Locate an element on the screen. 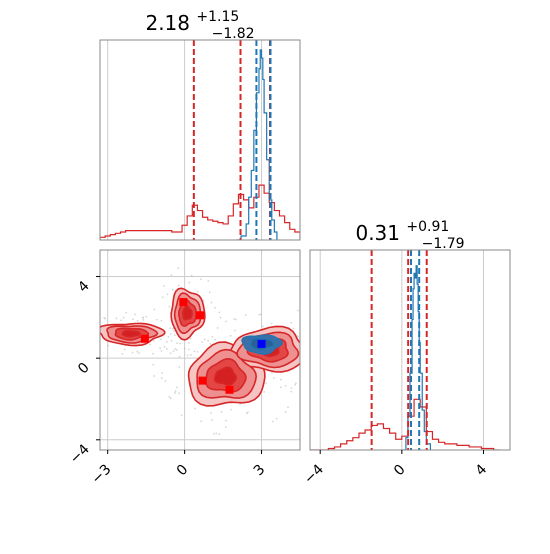  marginal-x-quantile-lines is located at coordinates (232, 140).